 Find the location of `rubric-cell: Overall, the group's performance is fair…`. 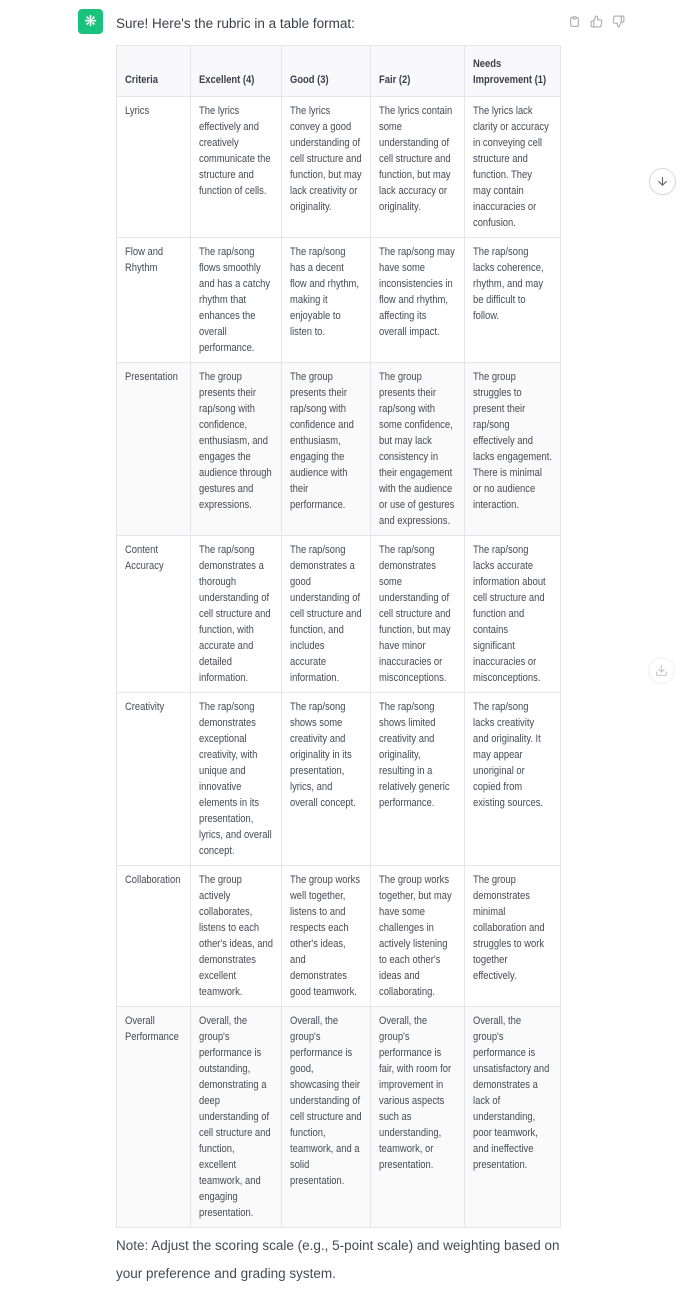

rubric-cell: Overall, the group's performance is fair… is located at coordinates (417, 1117).